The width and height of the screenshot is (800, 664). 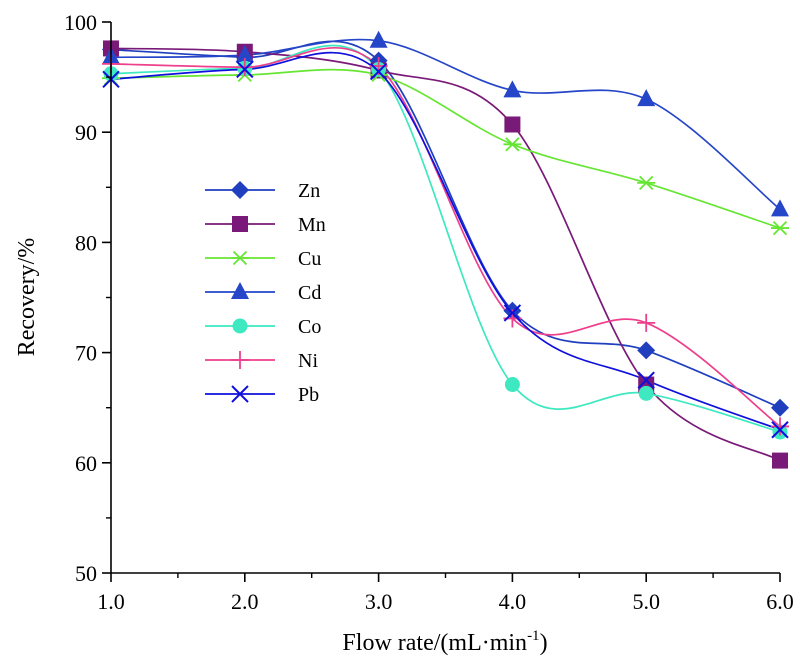 I want to click on legend-marker-pb, so click(x=240, y=394).